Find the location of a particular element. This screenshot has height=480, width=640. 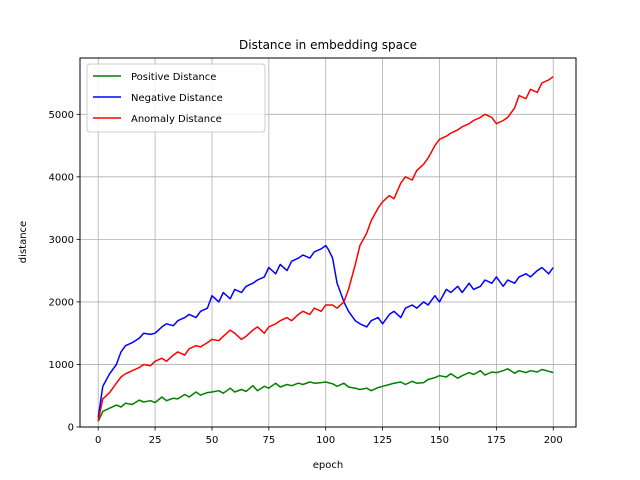

x-tick-label: 150 is located at coordinates (439, 440).